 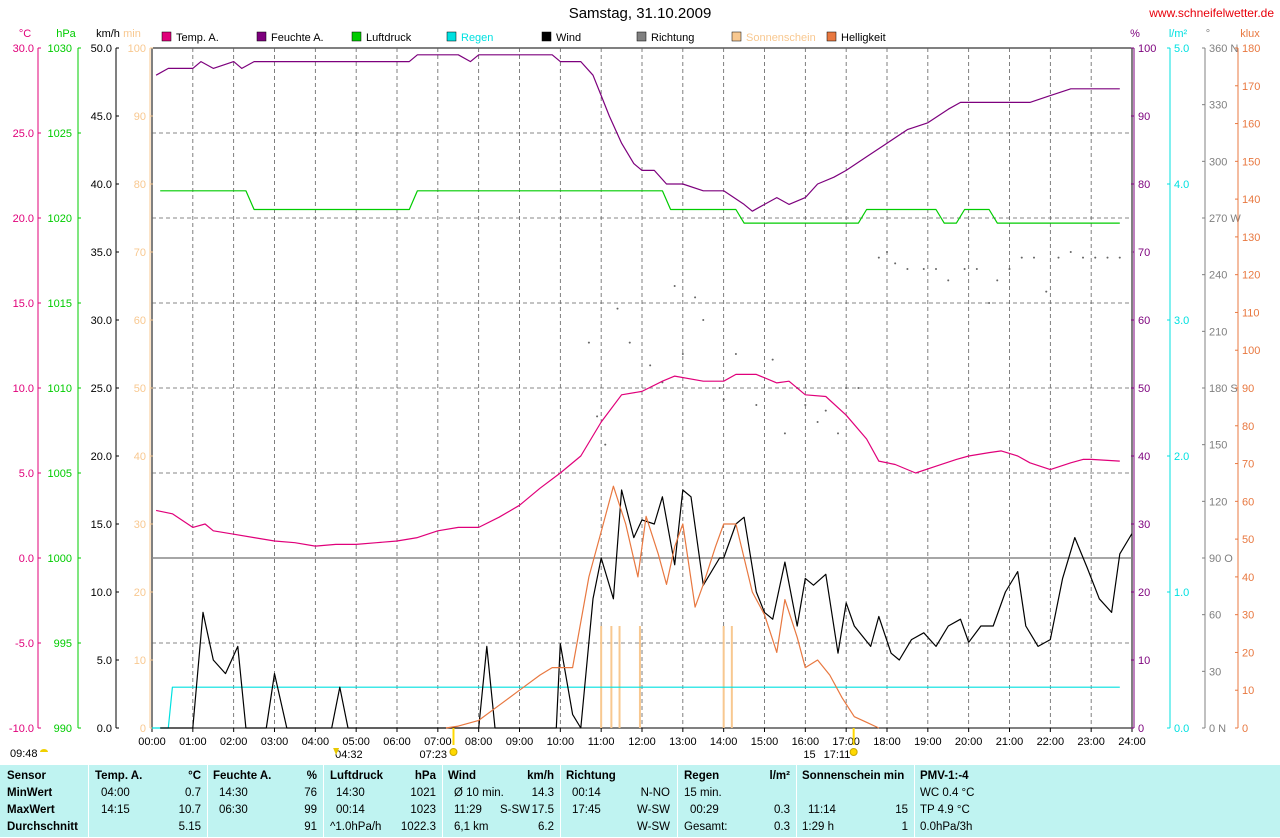 I want to click on brightness-tick-label: 80, so click(x=1248, y=427).